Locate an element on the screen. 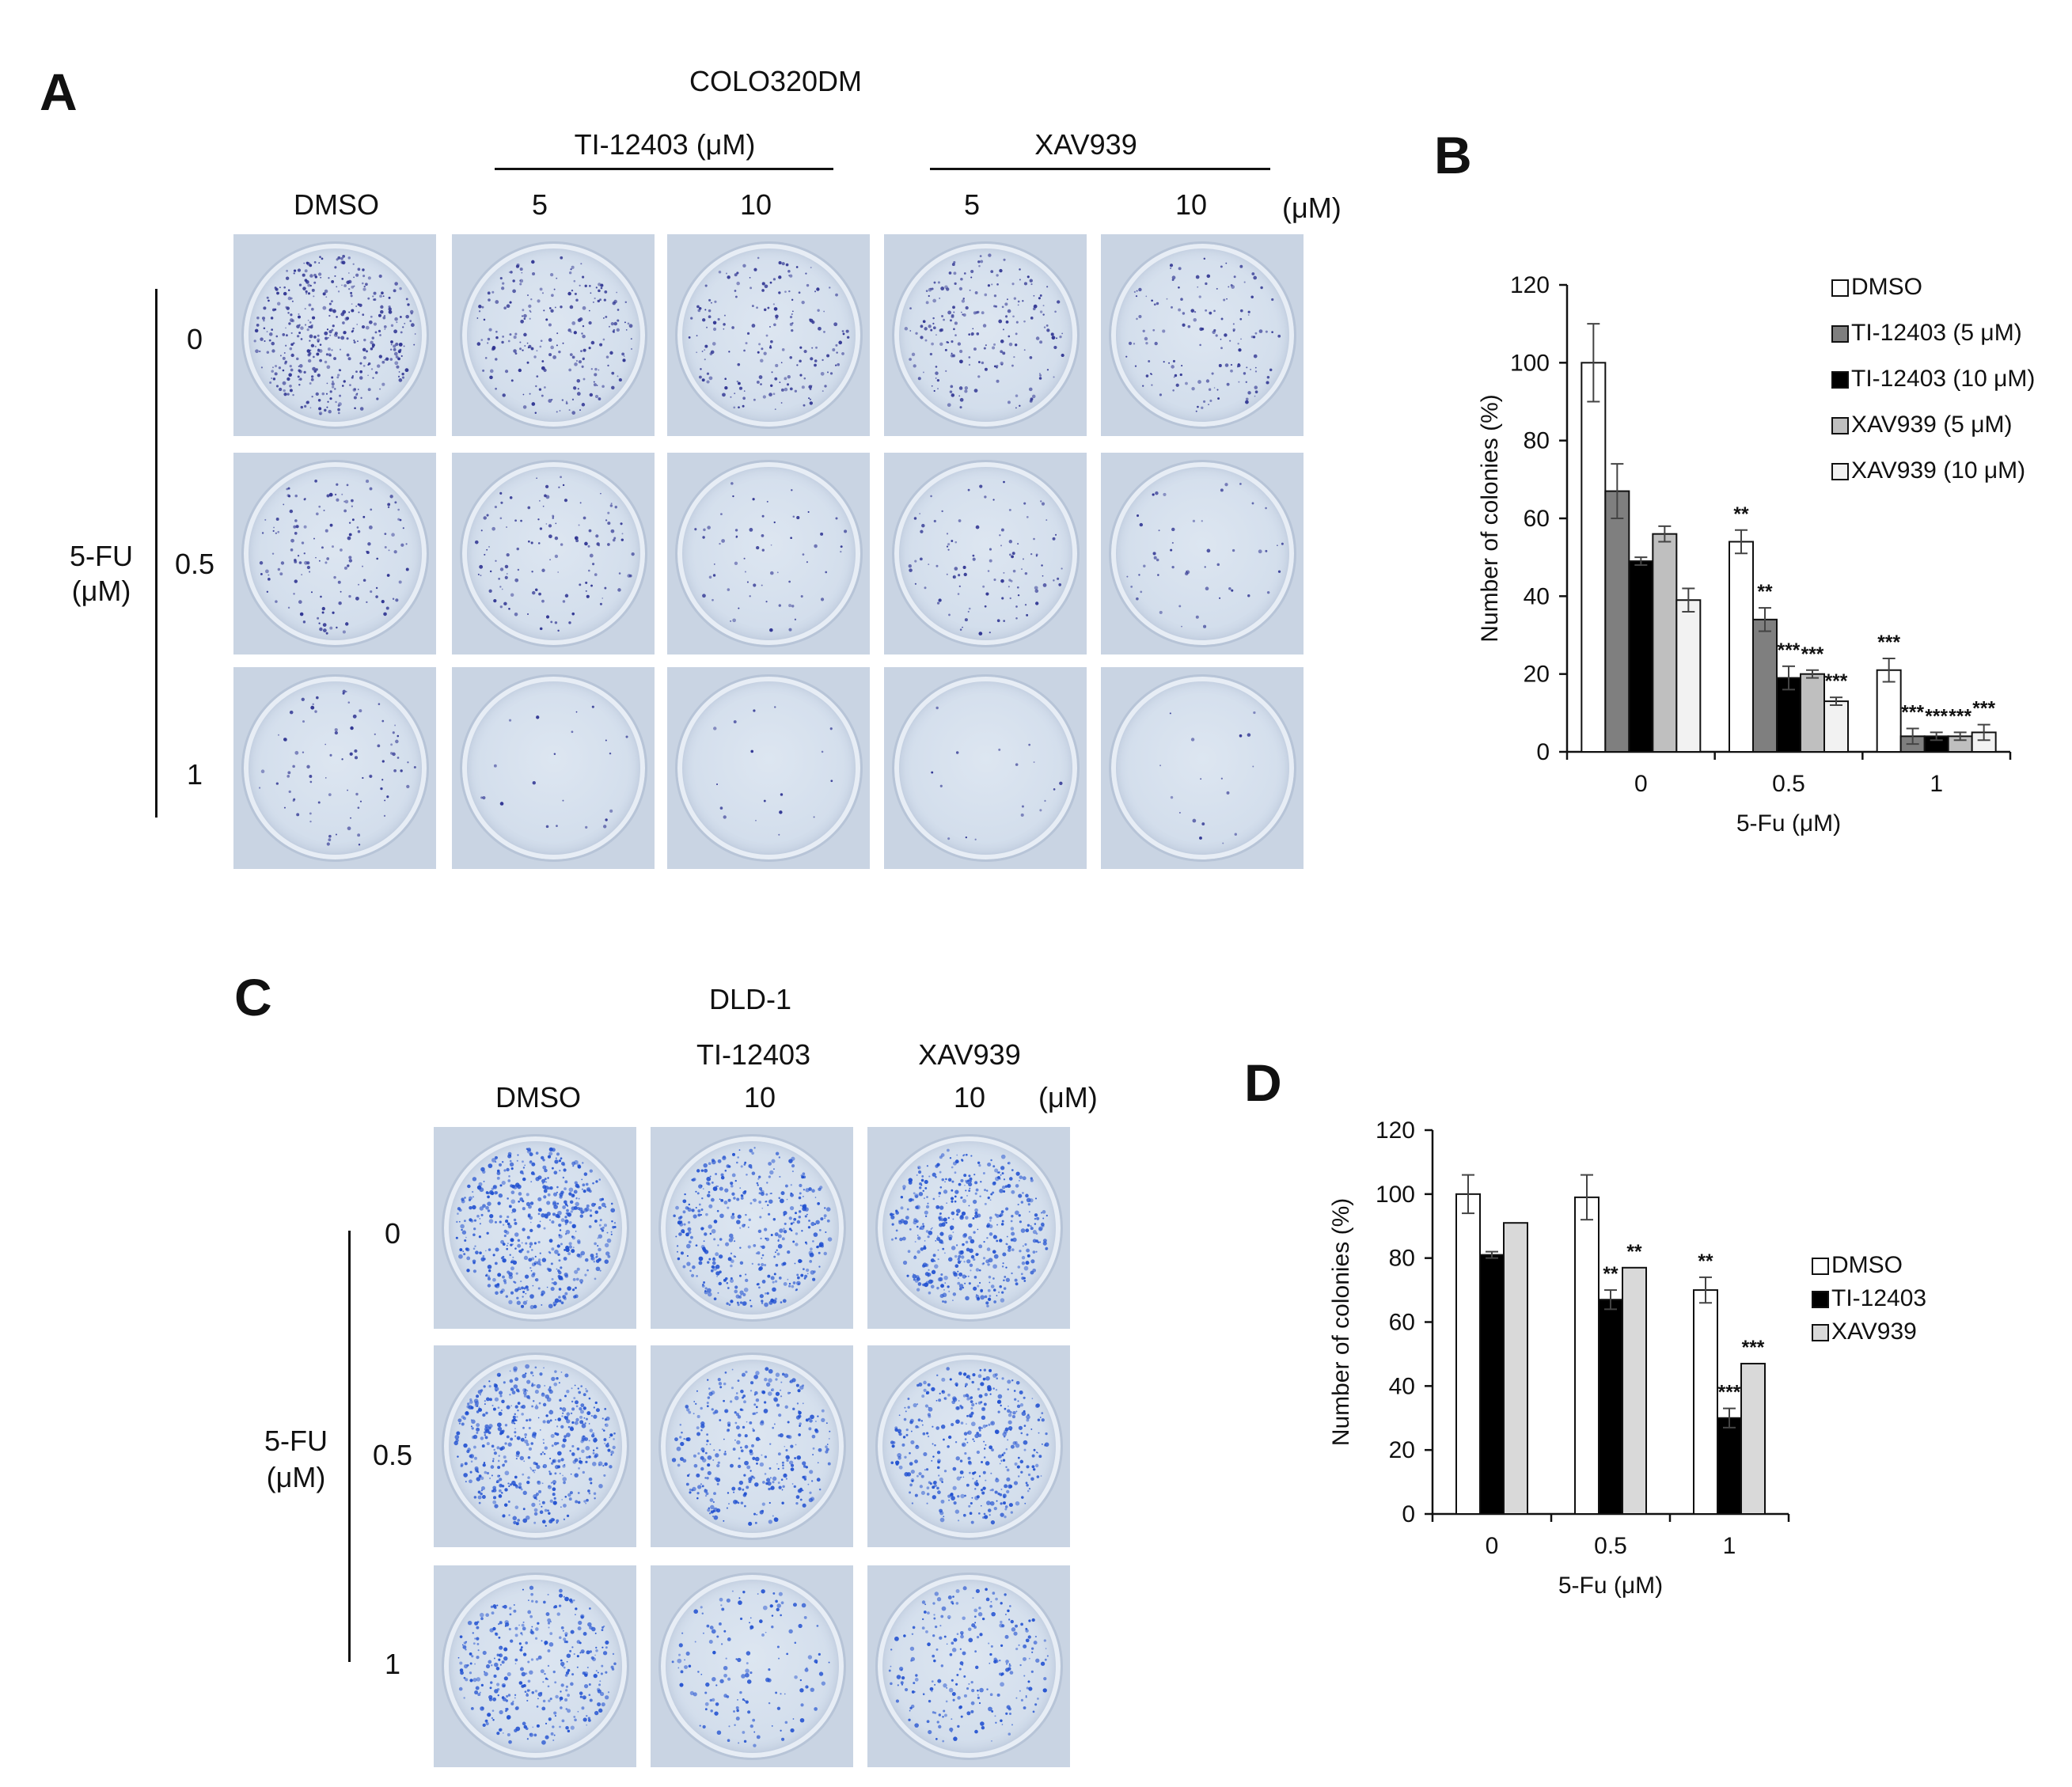 This screenshot has height=1787, width=2072. panel-c-row-label-1: 1 is located at coordinates (393, 1664).